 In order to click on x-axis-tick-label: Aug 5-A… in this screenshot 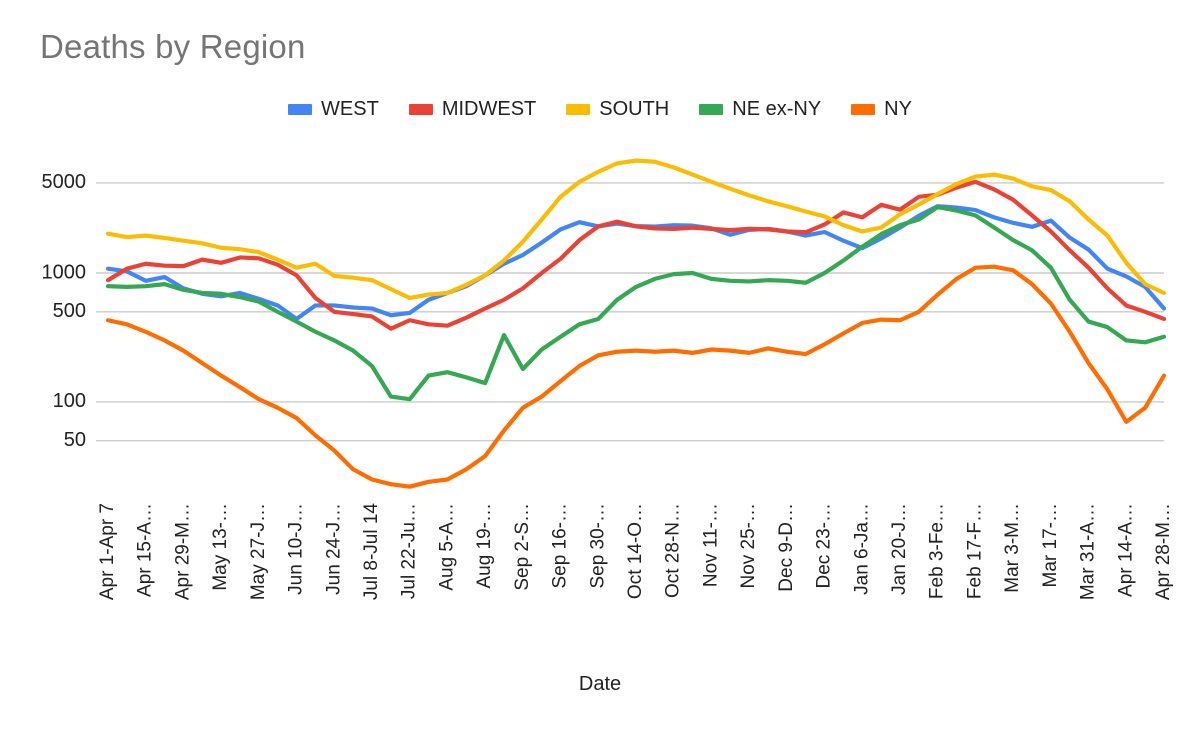, I will do `click(446, 547)`.